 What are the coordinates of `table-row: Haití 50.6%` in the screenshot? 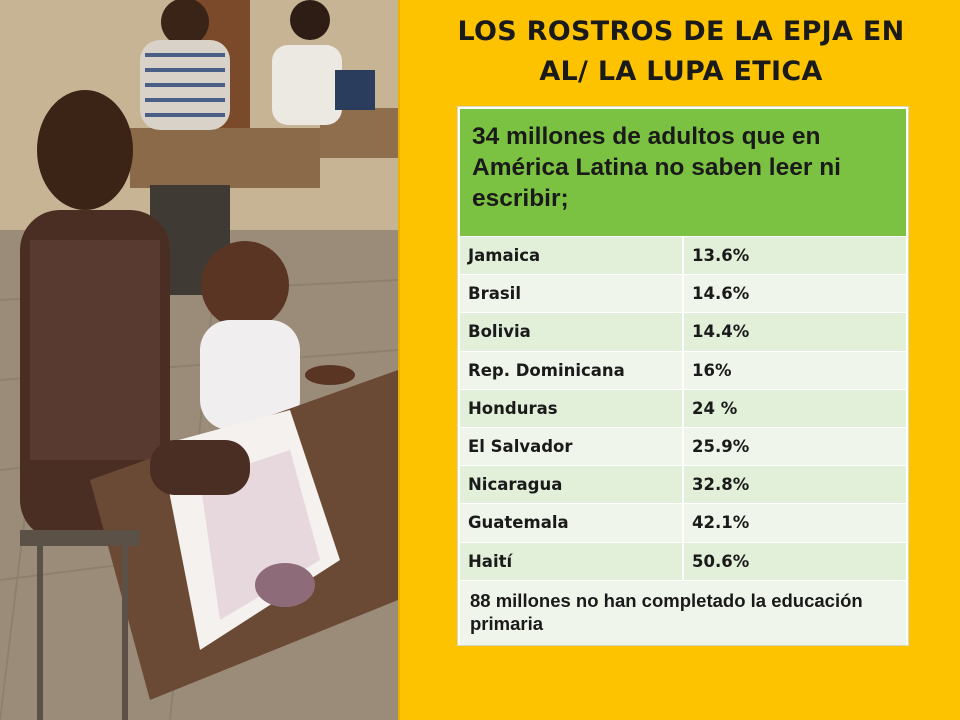 It's located at (683, 561).